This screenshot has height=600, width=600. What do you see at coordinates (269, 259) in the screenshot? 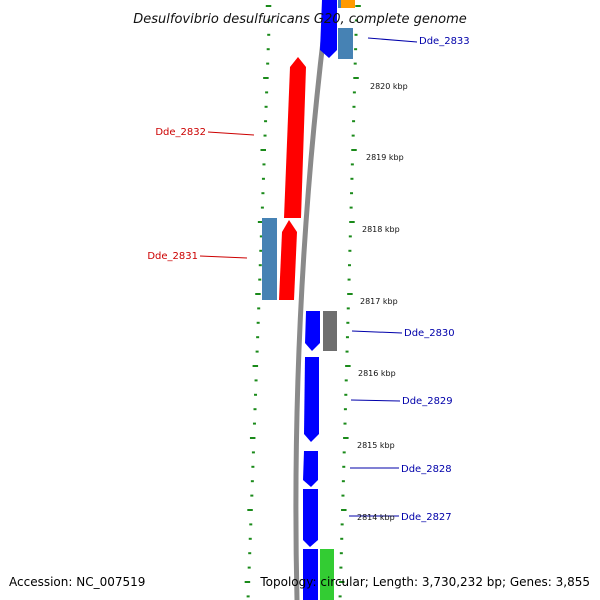
I see `gene-feature-dde-2831-steel` at bounding box center [269, 259].